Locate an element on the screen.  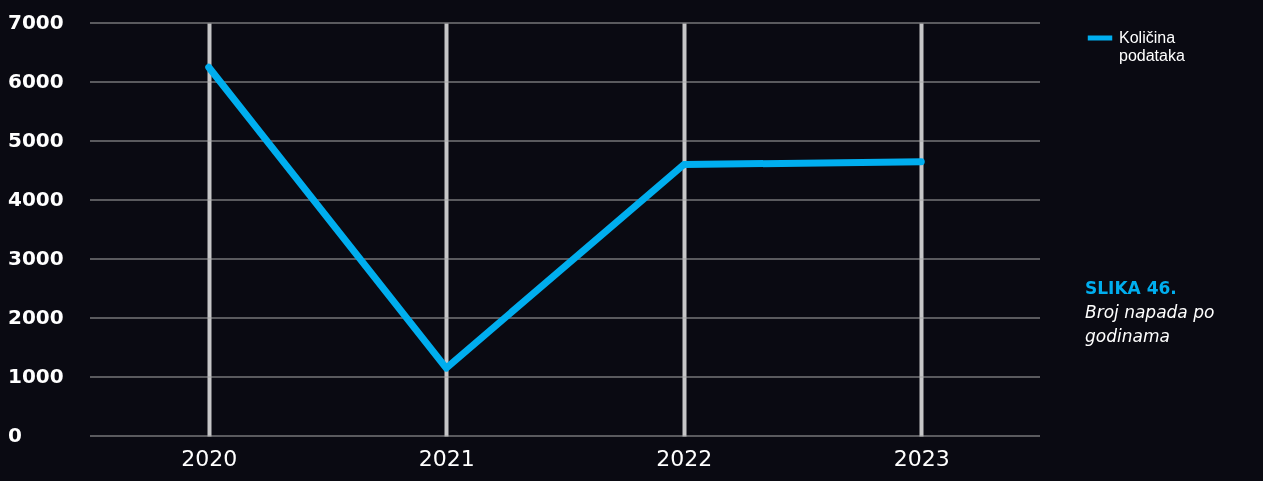
x-tick-label: 2023 is located at coordinates (921, 458).